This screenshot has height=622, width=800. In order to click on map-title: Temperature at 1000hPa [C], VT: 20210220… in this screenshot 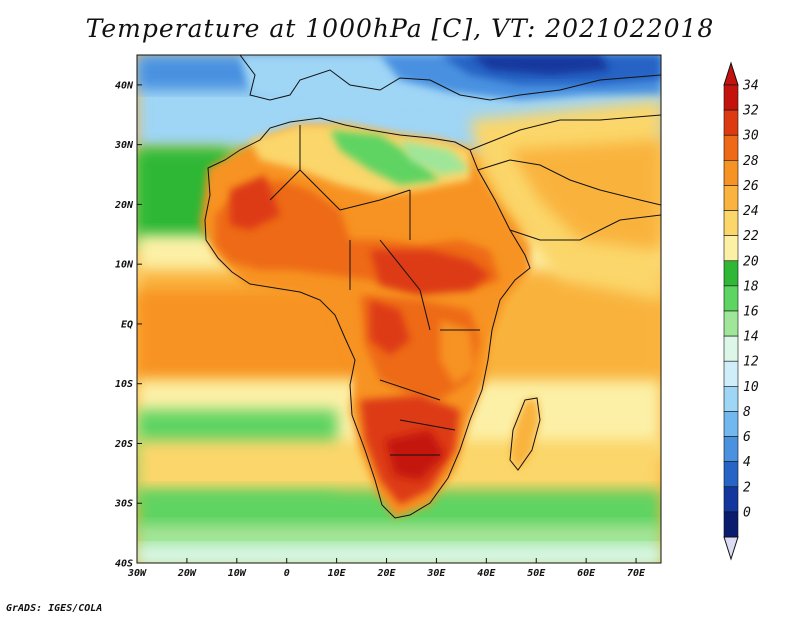, I will do `click(400, 28)`.